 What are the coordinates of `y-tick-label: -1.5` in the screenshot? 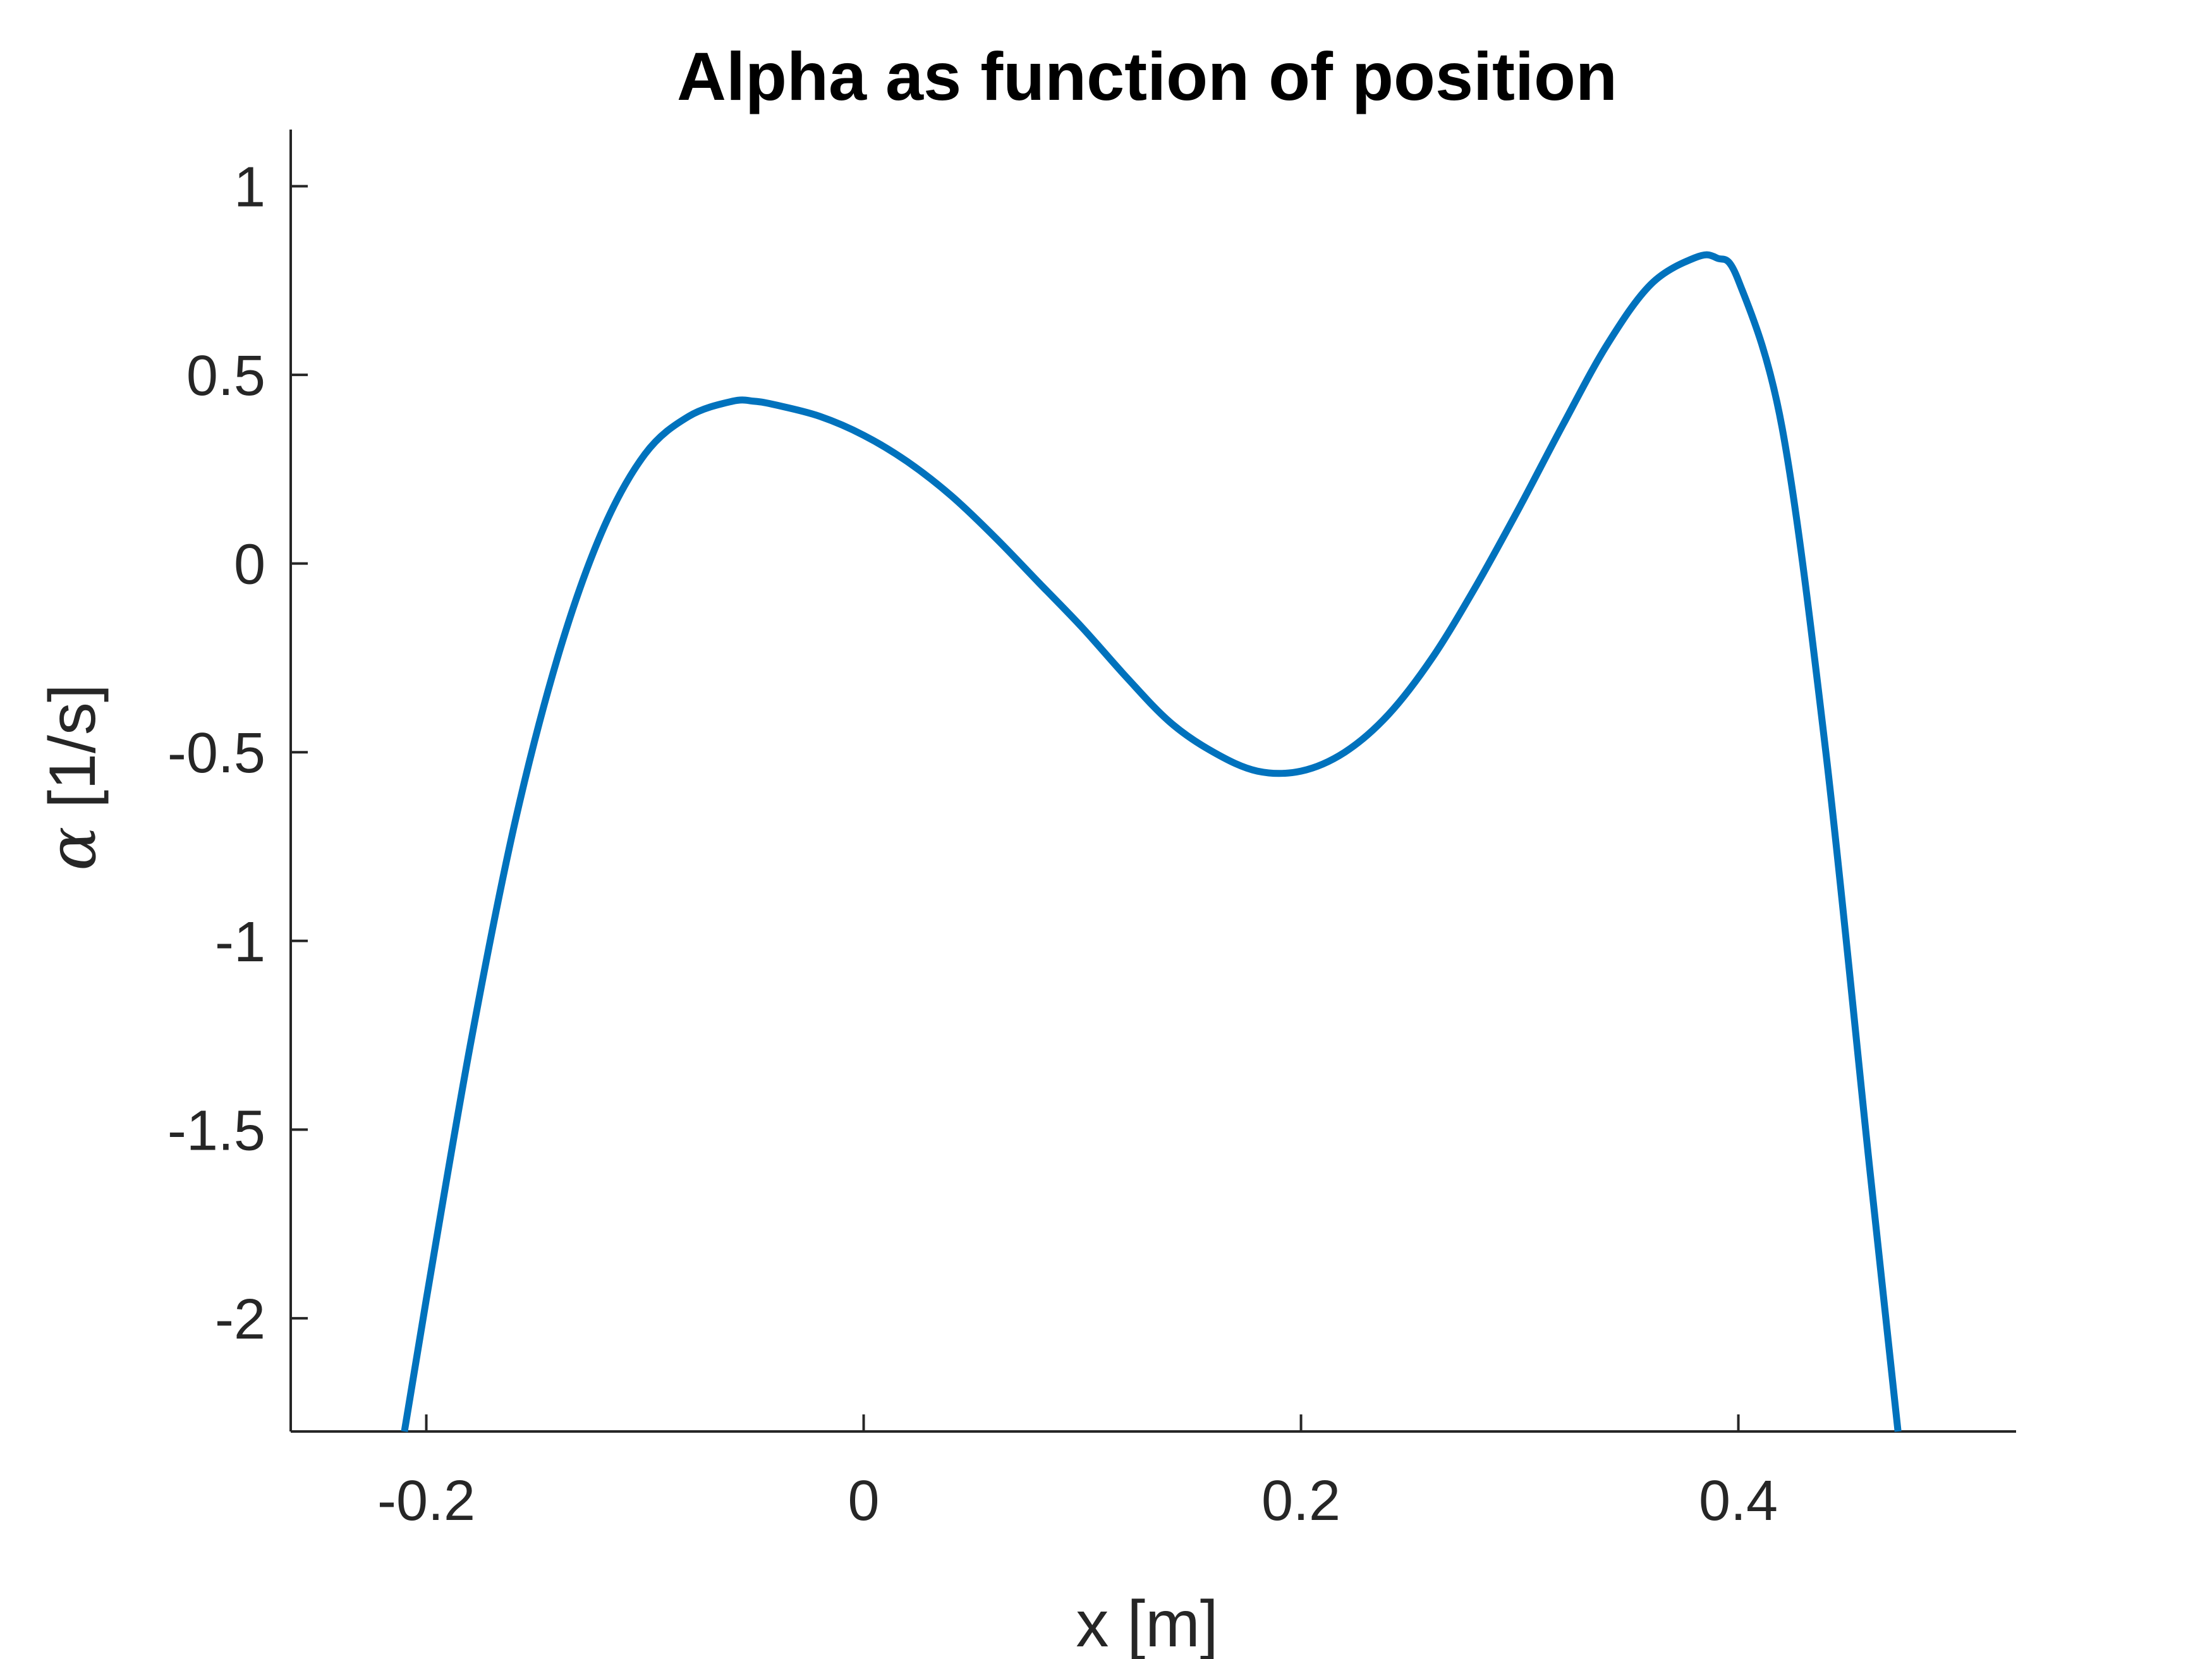 It's located at (216, 1130).